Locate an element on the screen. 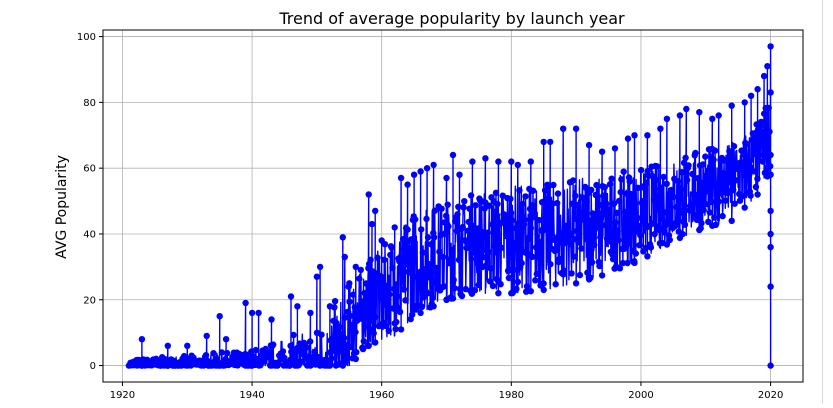  y-tick-label: 0 is located at coordinates (93, 366).